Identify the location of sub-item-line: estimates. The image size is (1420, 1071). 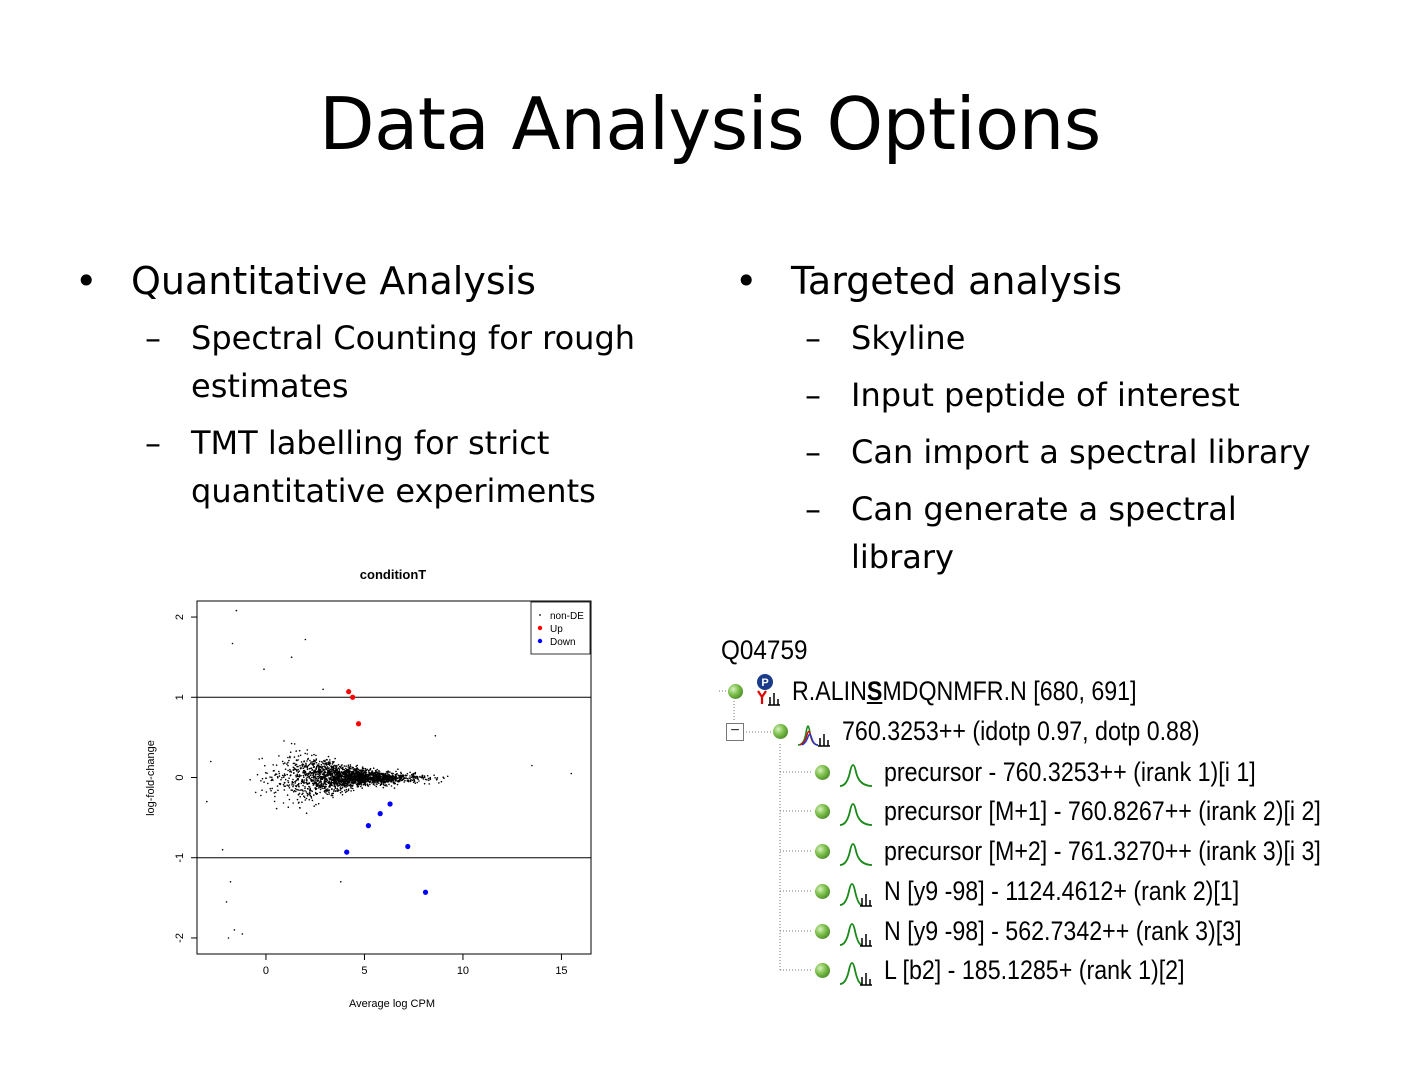
(270, 386).